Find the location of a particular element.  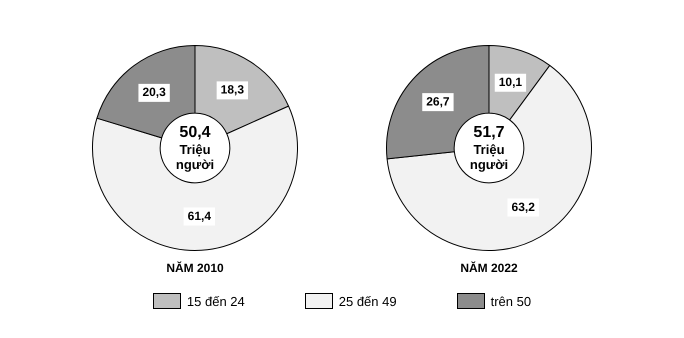

text: 51,7 is located at coordinates (489, 132).